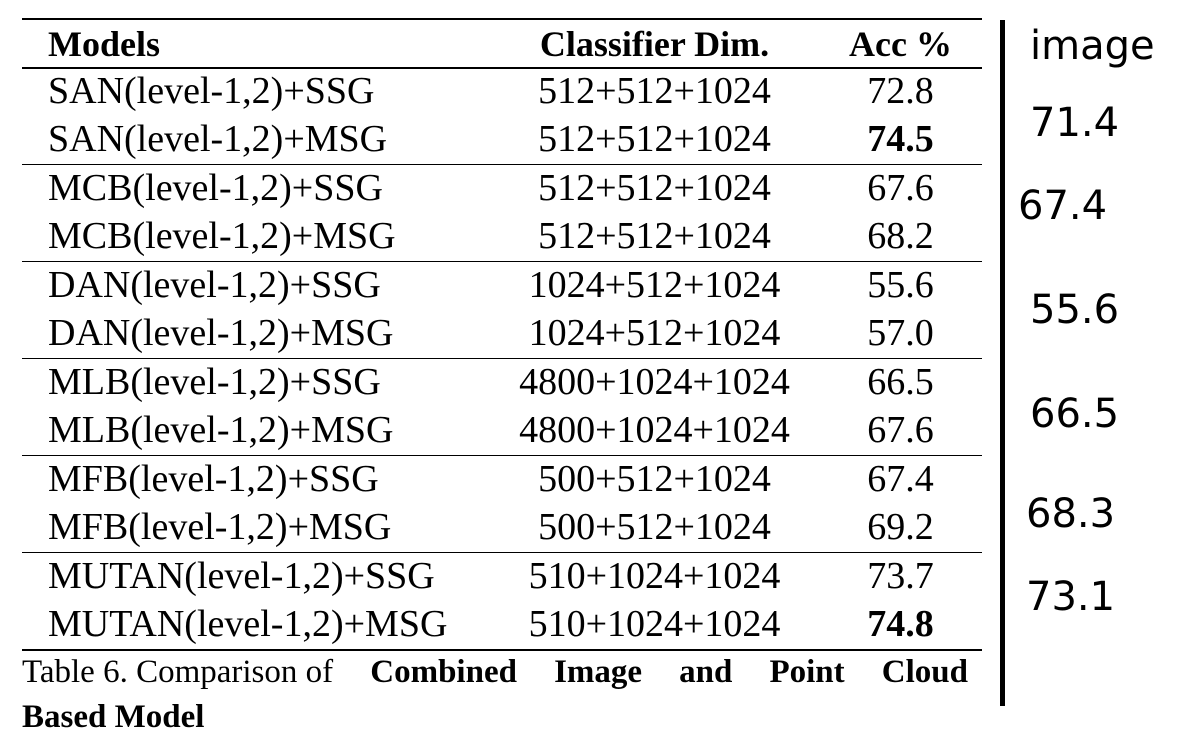 The width and height of the screenshot is (1182, 751). I want to click on caption-bold-word: Image, so click(598, 672).